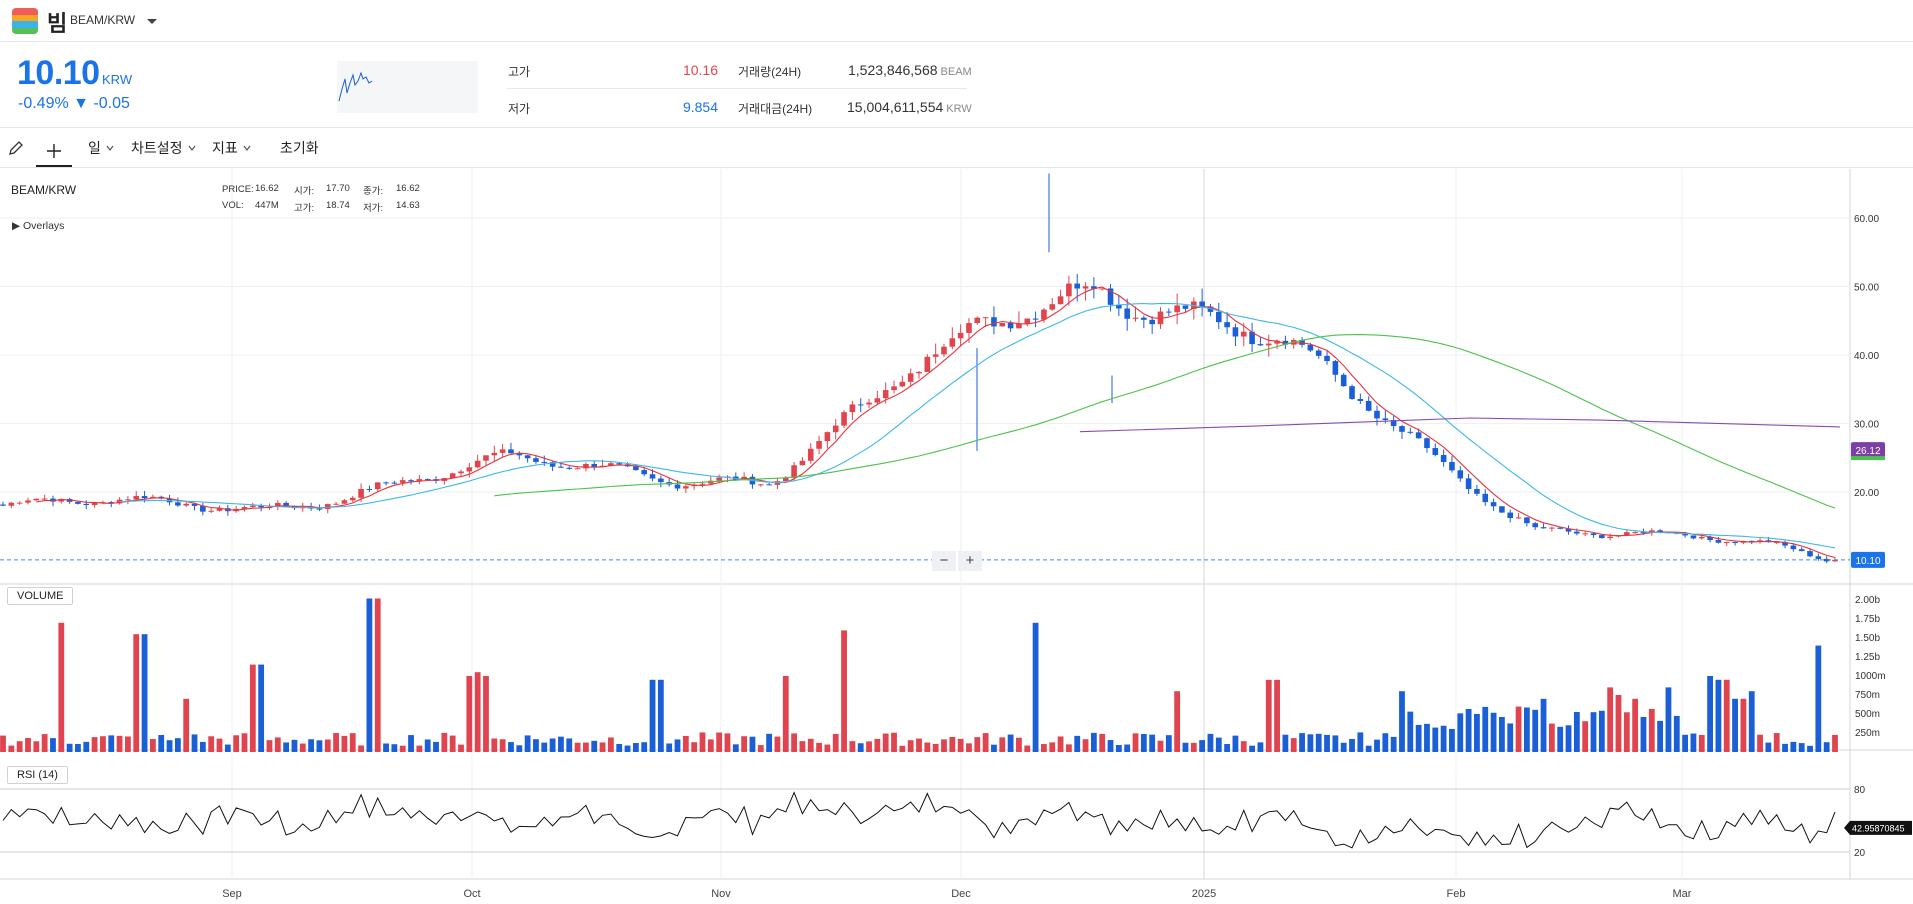 The width and height of the screenshot is (1913, 904). I want to click on legend-open: 17.70, so click(338, 188).